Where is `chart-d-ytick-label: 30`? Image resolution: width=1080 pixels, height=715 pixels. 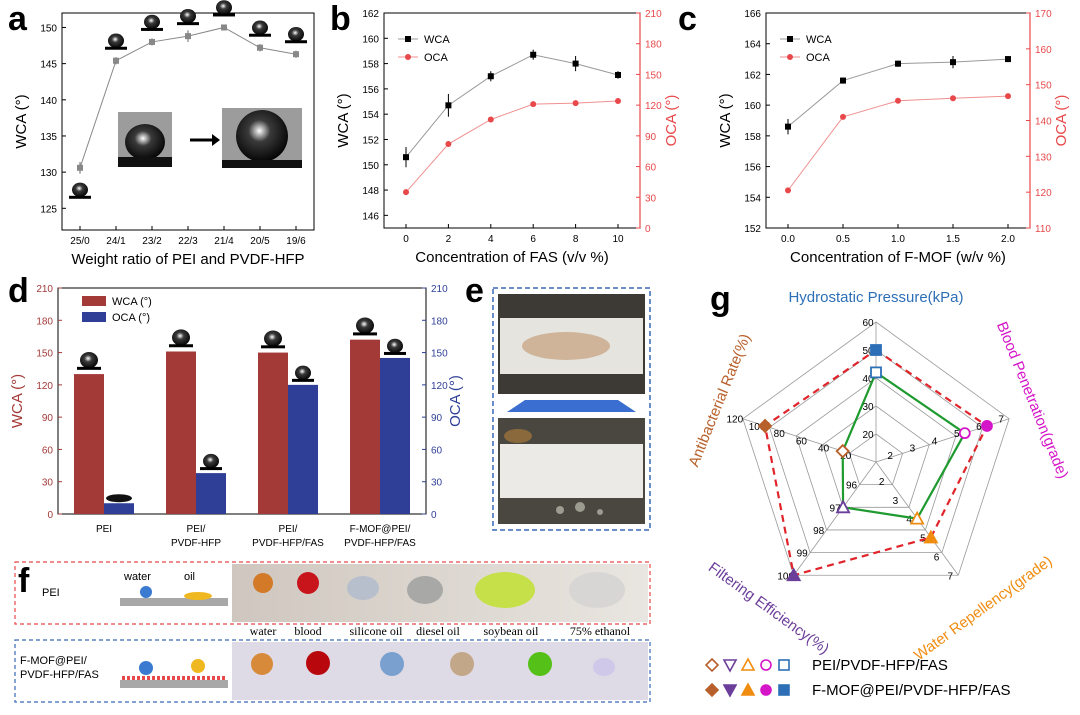 chart-d-ytick-label: 30 is located at coordinates (48, 483).